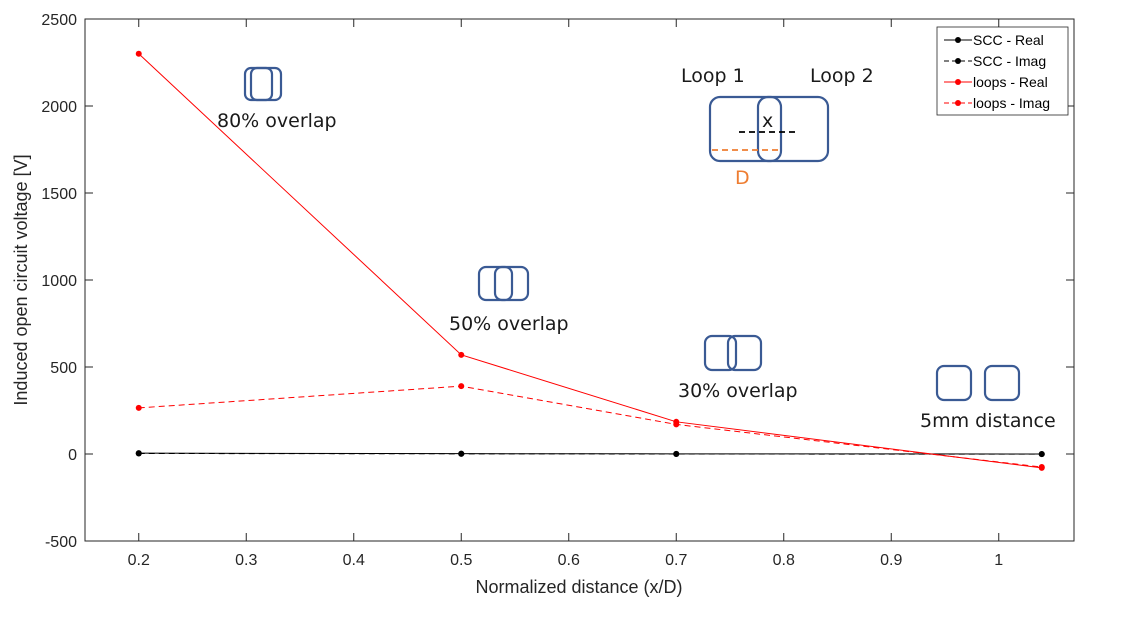  What do you see at coordinates (842, 76) in the screenshot?
I see `loop-2-label: Loop 2` at bounding box center [842, 76].